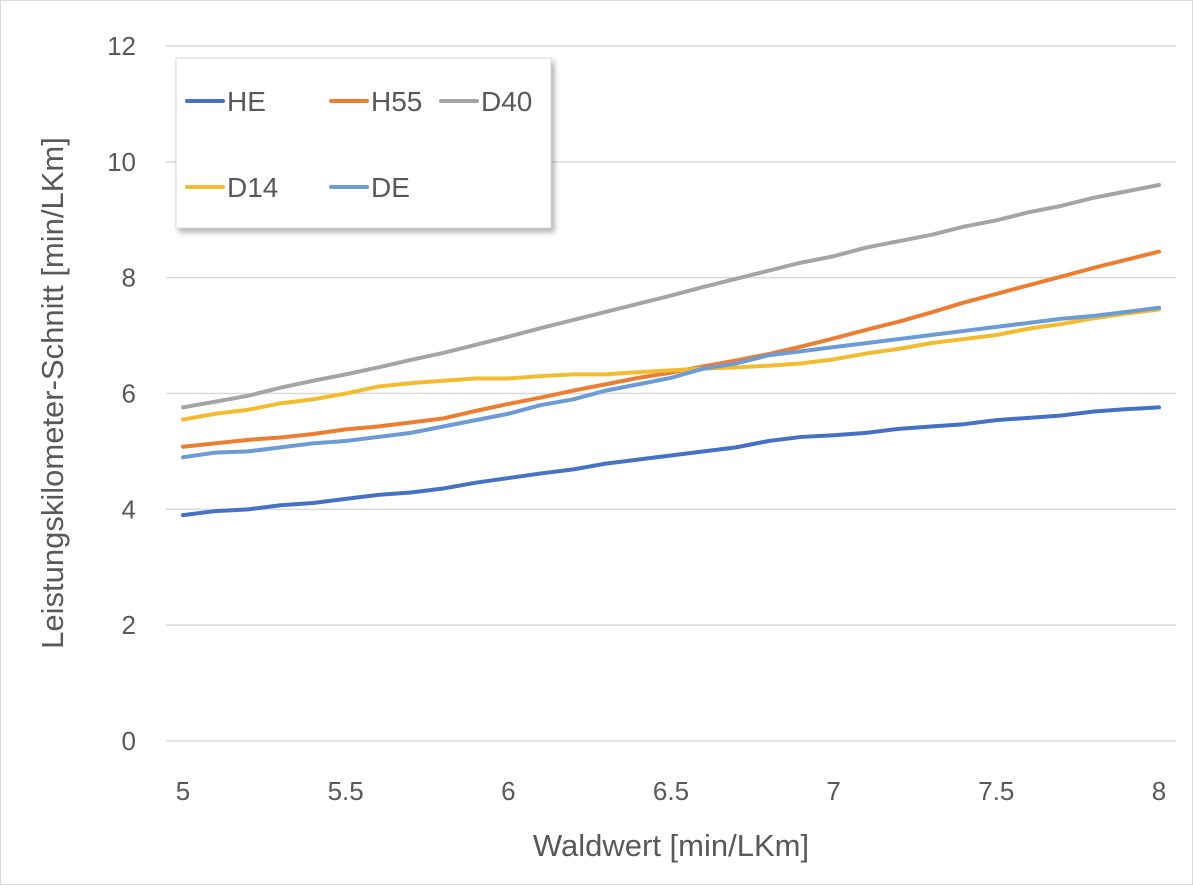 The height and width of the screenshot is (891, 1193). I want to click on y-tick-label: 4, so click(129, 509).